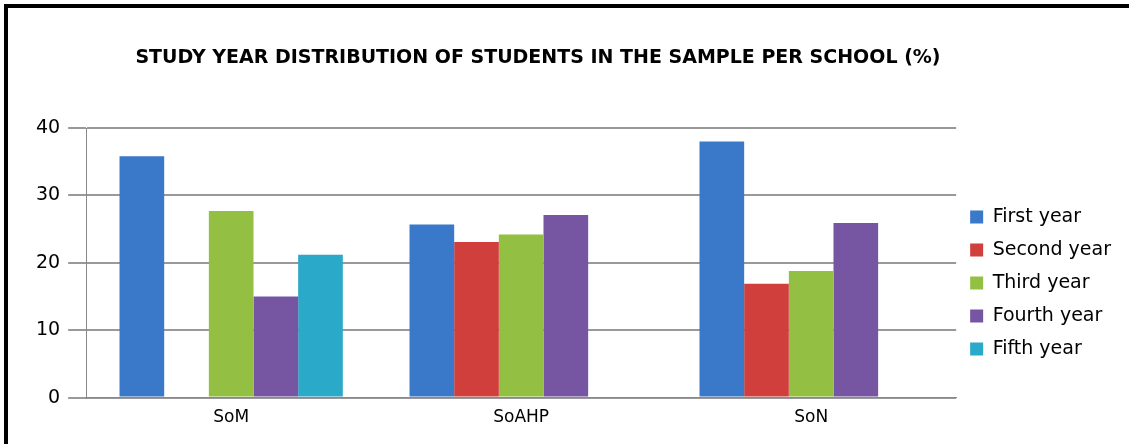 The width and height of the screenshot is (1133, 448). What do you see at coordinates (48, 193) in the screenshot?
I see `y-tick-label: 30` at bounding box center [48, 193].